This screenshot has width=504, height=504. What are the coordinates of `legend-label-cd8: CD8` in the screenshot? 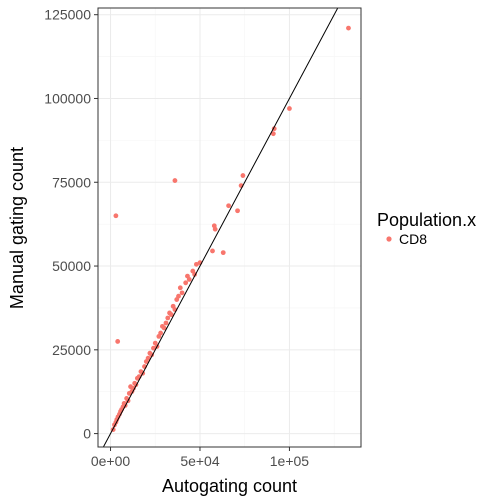 It's located at (413, 239).